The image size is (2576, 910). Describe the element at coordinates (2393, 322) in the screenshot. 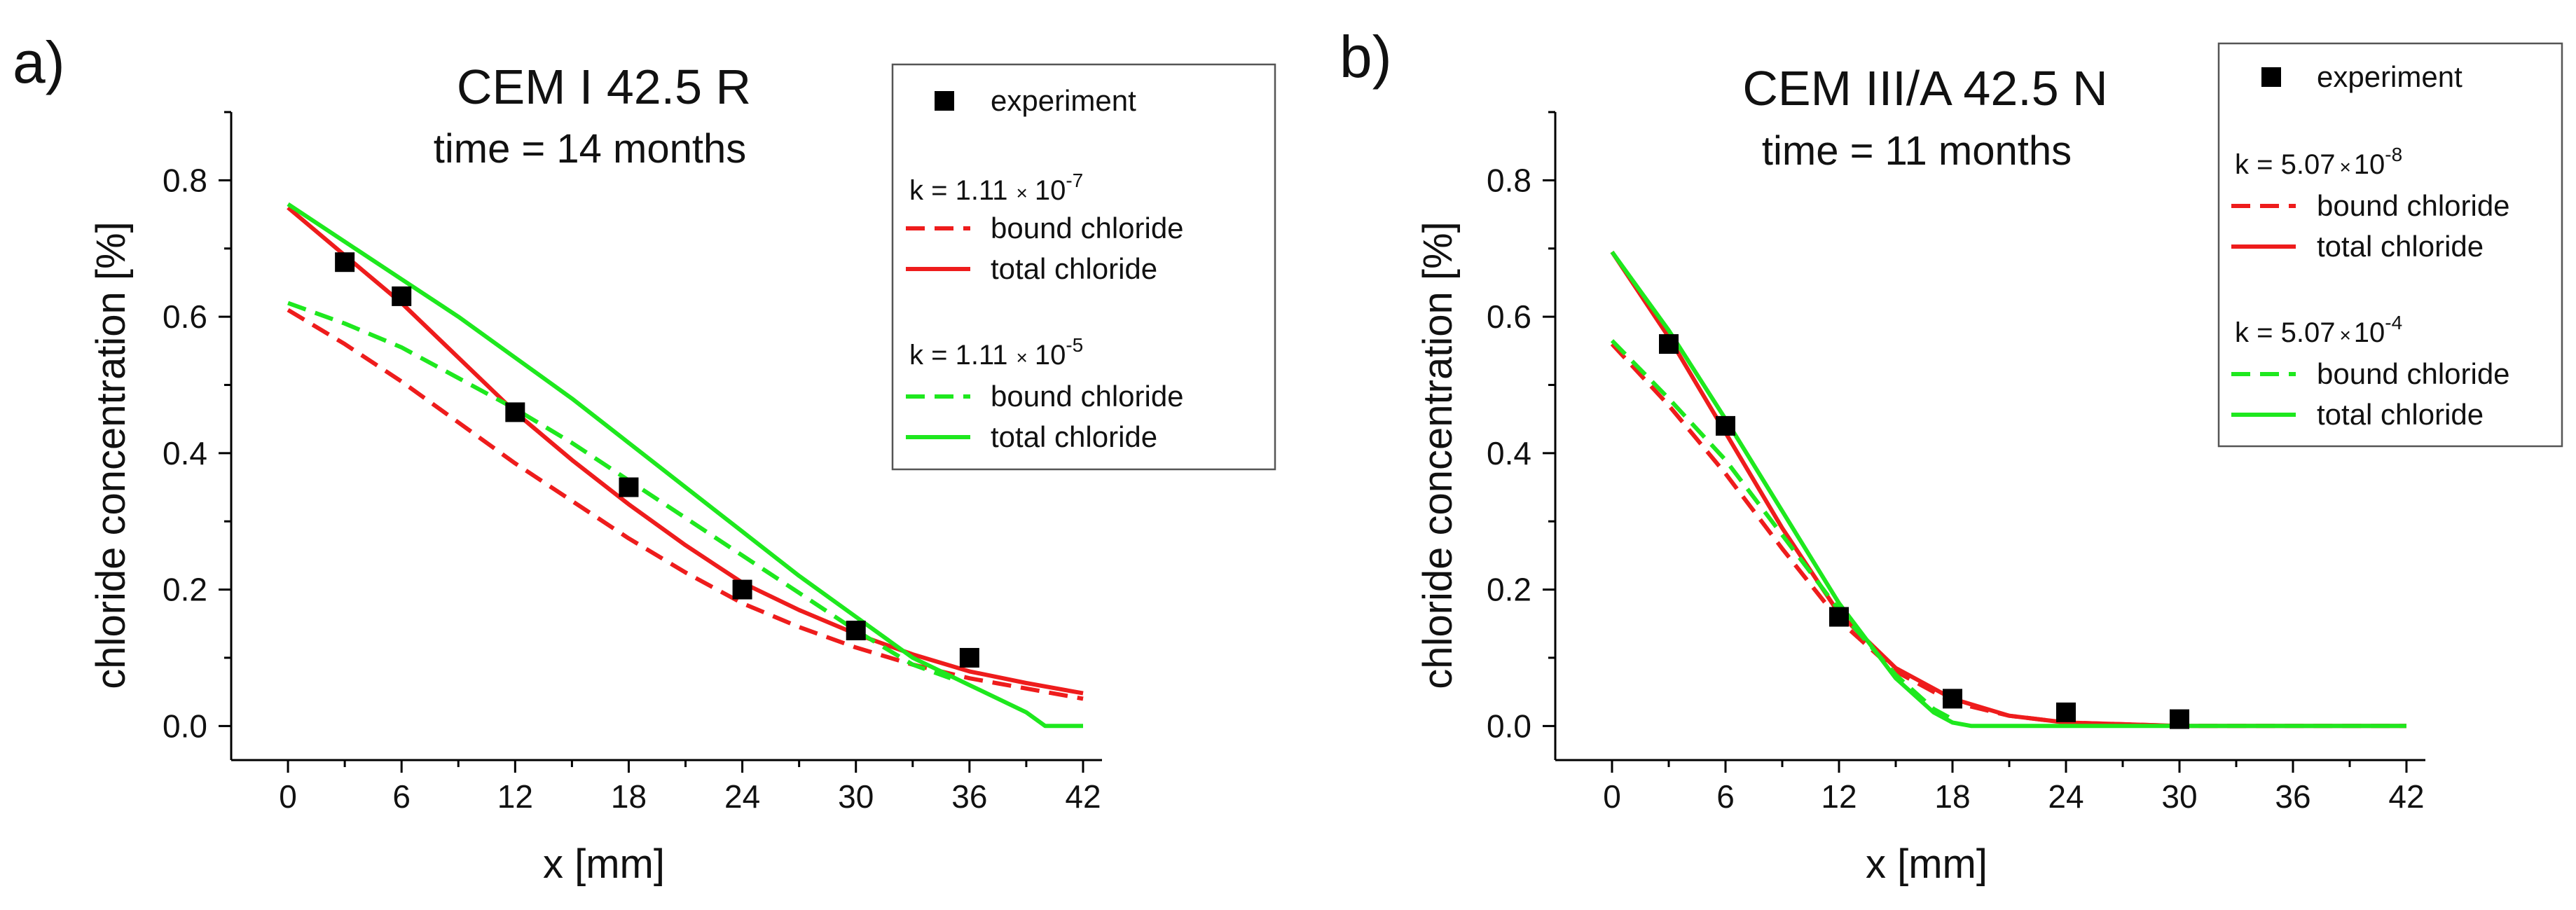

I see `k-exponent: -4` at that location.